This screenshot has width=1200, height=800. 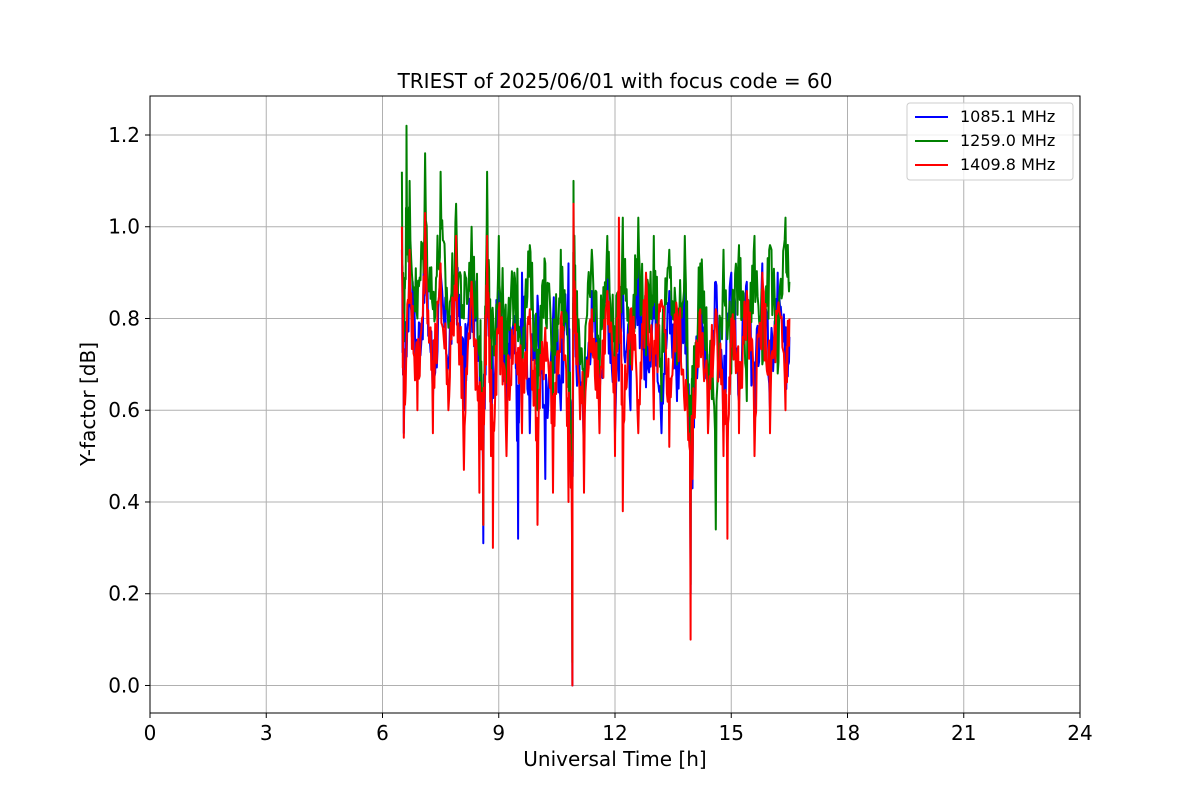 I want to click on legend: 1085.1 MHz 1259.0 MHz 1409.8 MHz, so click(x=990, y=141).